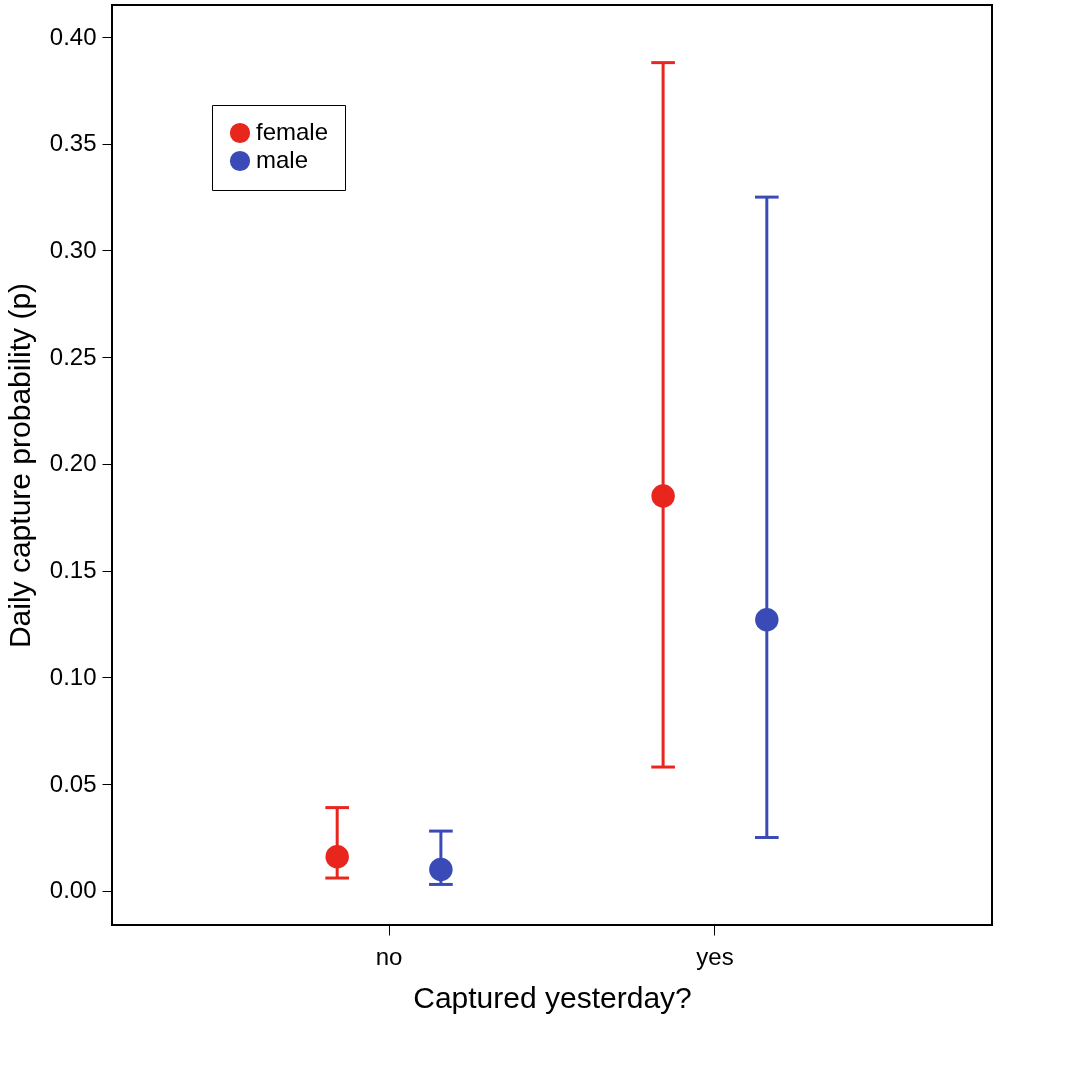  Describe the element at coordinates (73, 463) in the screenshot. I see `y-tick-label: 0.20` at that location.